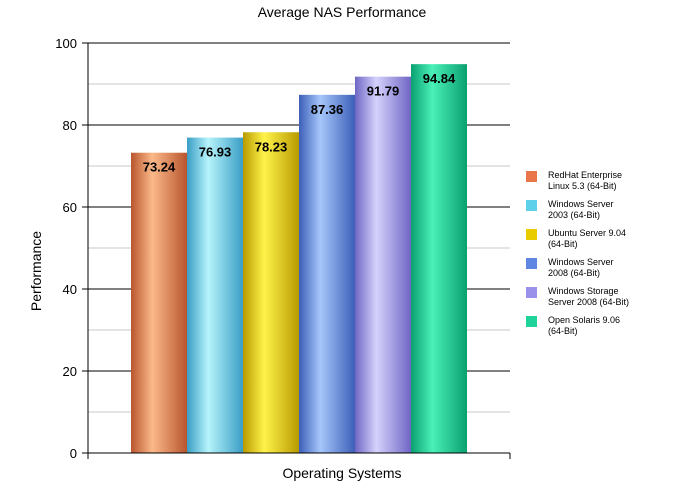 Image resolution: width=676 pixels, height=497 pixels. I want to click on legend-entry-label: Open Solaris 9.06 (64-Bit), so click(584, 325).